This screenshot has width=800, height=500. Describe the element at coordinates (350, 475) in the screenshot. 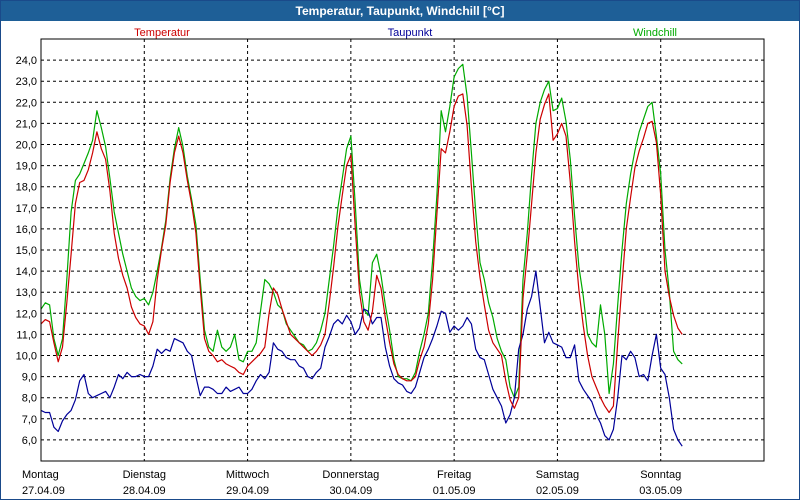

I see `x-tick-day-label: Donnerstag` at that location.